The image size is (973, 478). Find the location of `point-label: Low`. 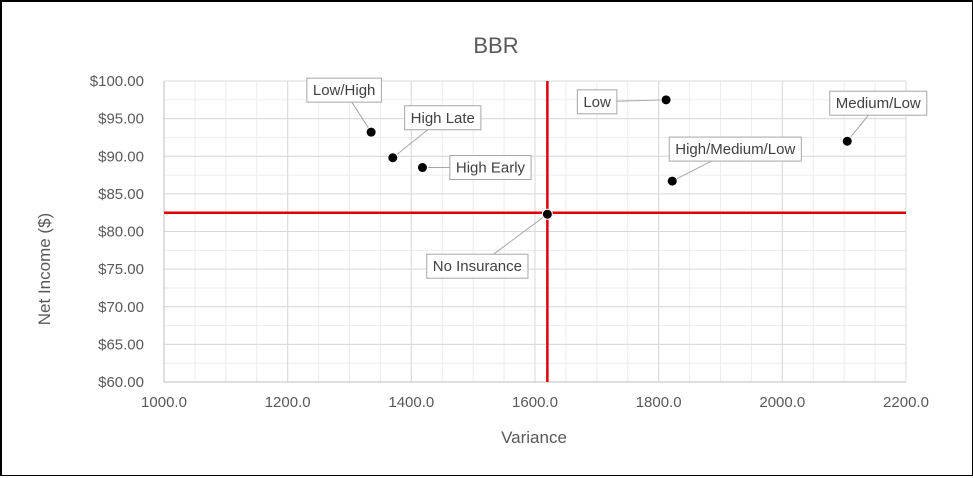

point-label: Low is located at coordinates (597, 102).